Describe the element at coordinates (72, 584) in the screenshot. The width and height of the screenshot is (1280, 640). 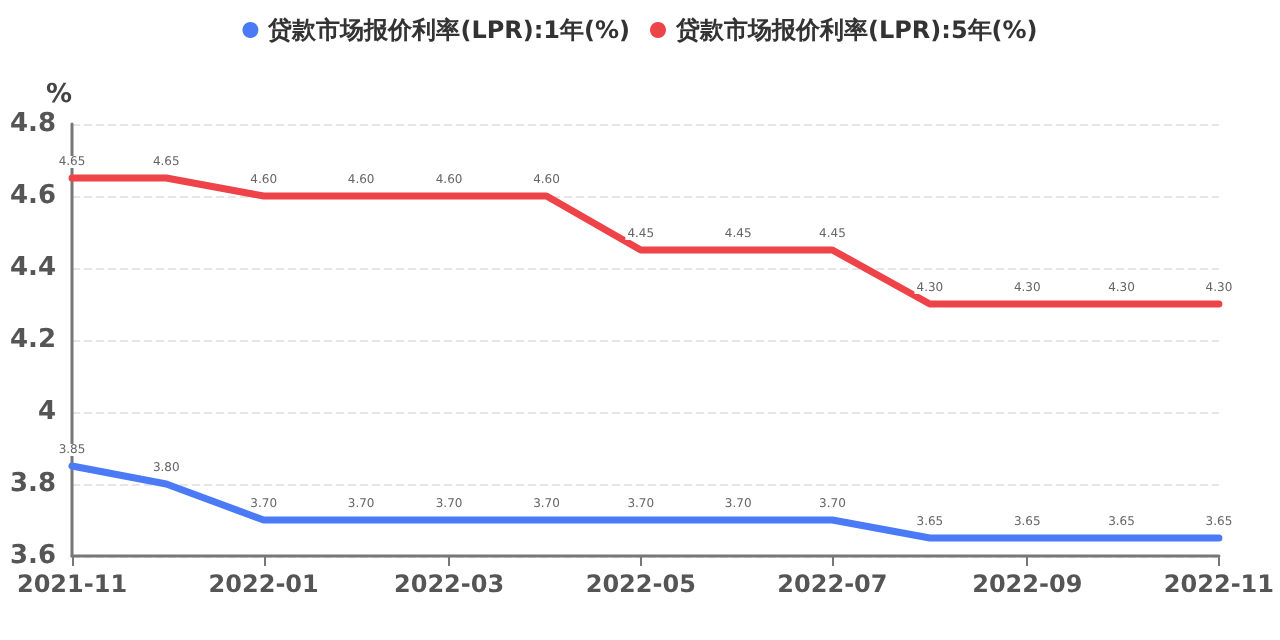
I see `x-tick-label: 2021-11` at that location.